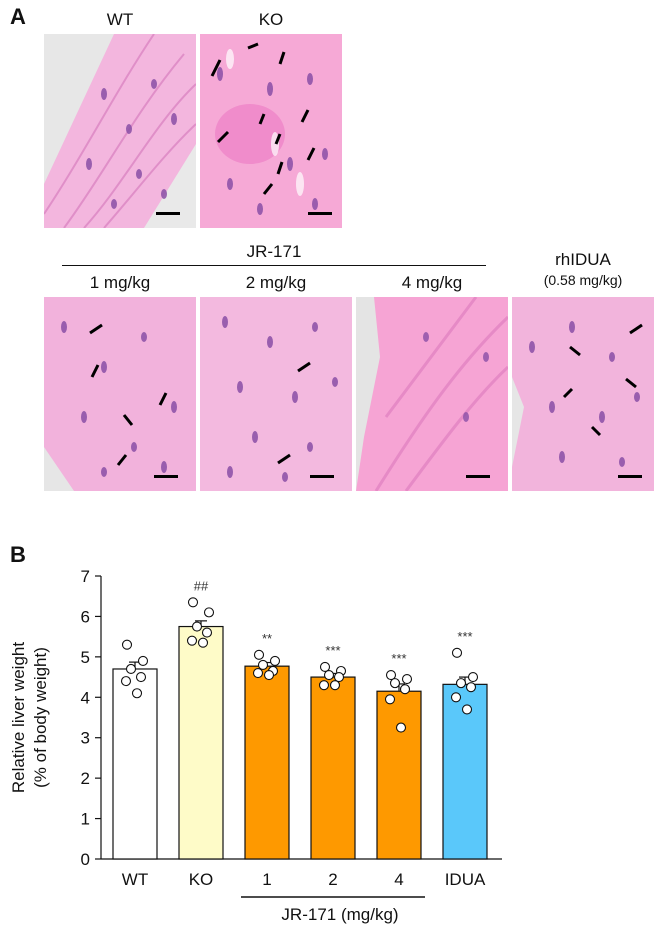  What do you see at coordinates (120, 394) in the screenshot?
I see `micrograph-jr171-1mg` at bounding box center [120, 394].